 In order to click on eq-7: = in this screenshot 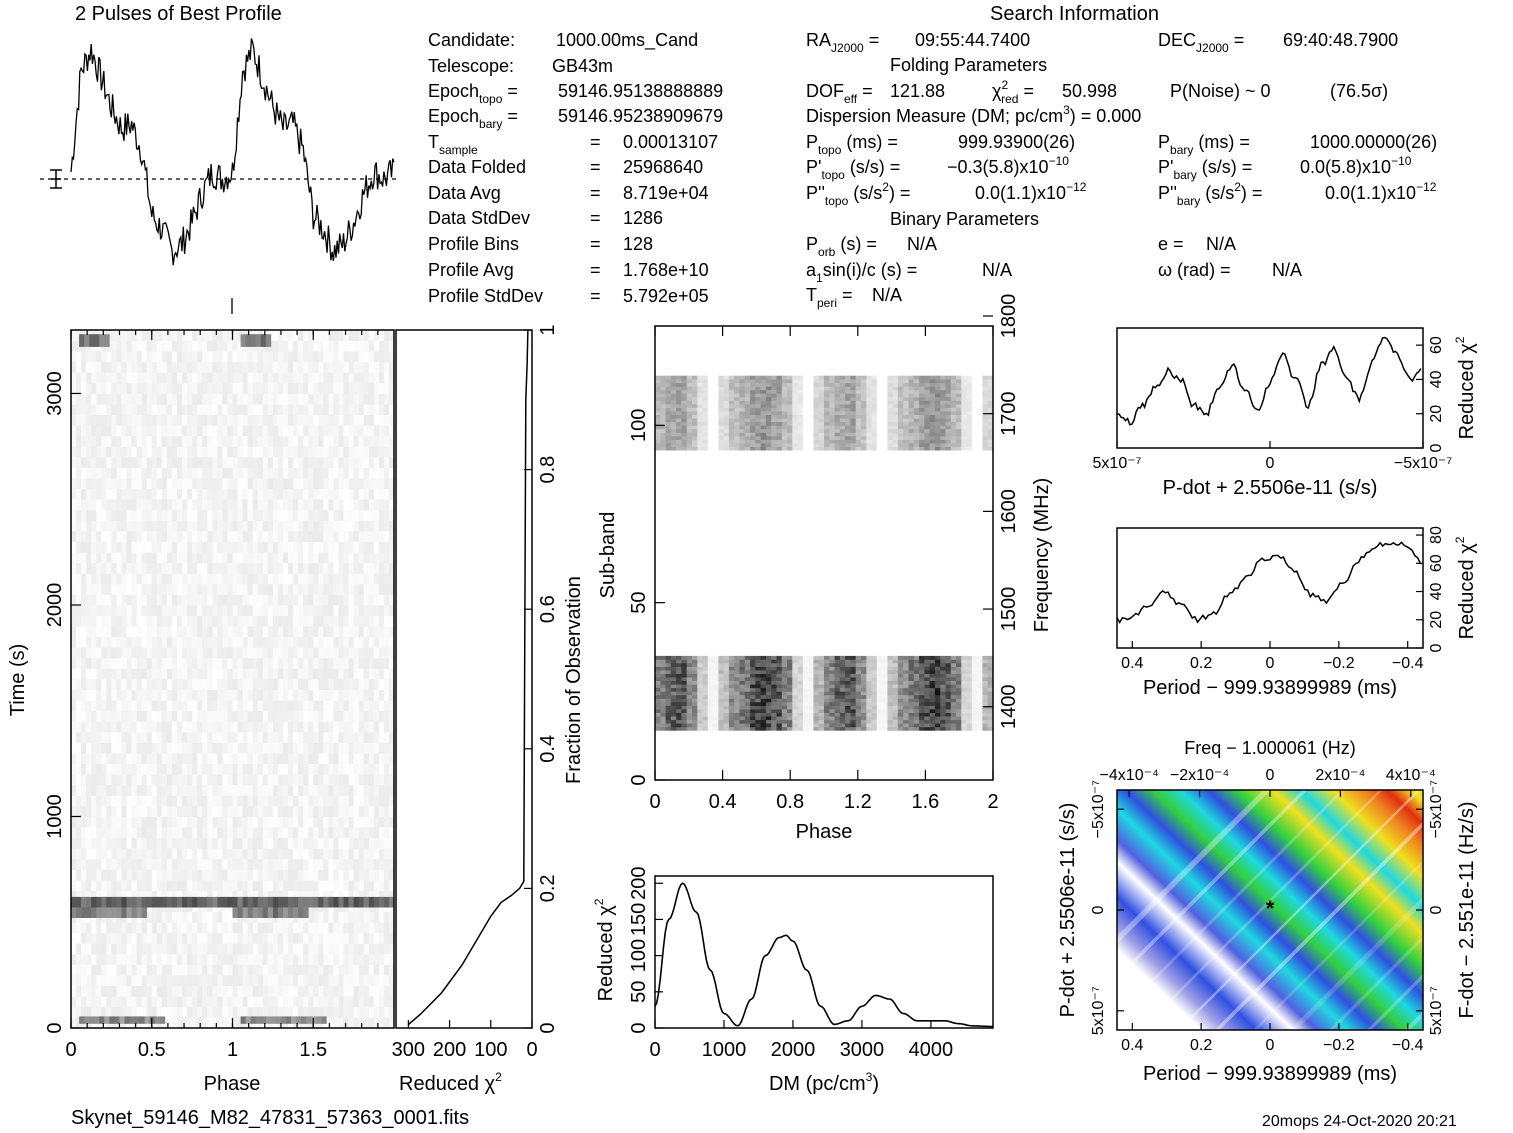, I will do `click(595, 296)`.